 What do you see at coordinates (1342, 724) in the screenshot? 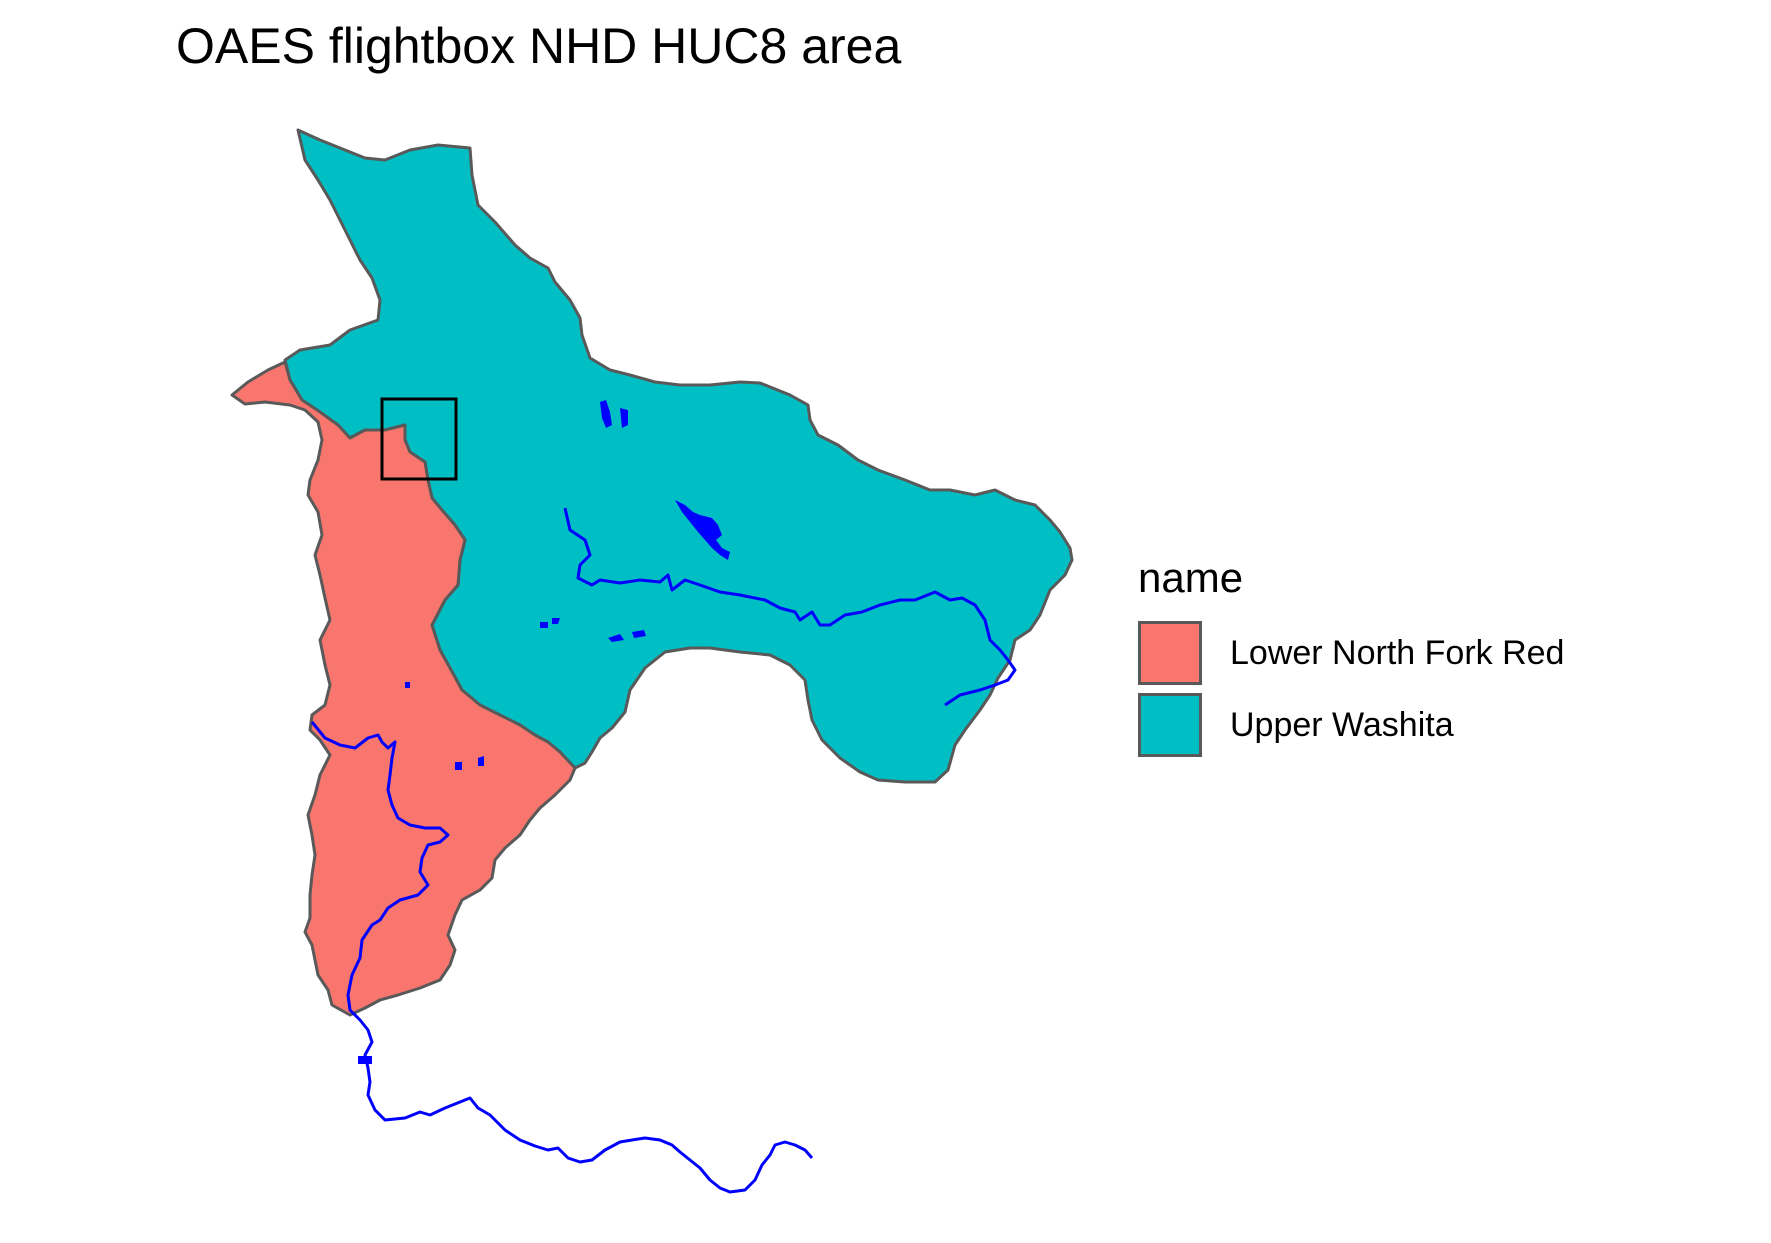
I see `legend-label: Upper Washita` at bounding box center [1342, 724].